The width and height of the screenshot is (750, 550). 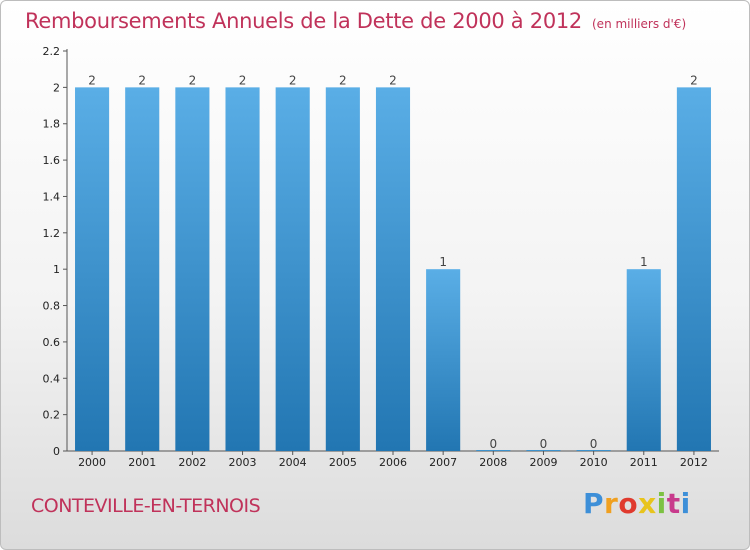 What do you see at coordinates (52, 51) in the screenshot?
I see `y-tick-label: 2.2` at bounding box center [52, 51].